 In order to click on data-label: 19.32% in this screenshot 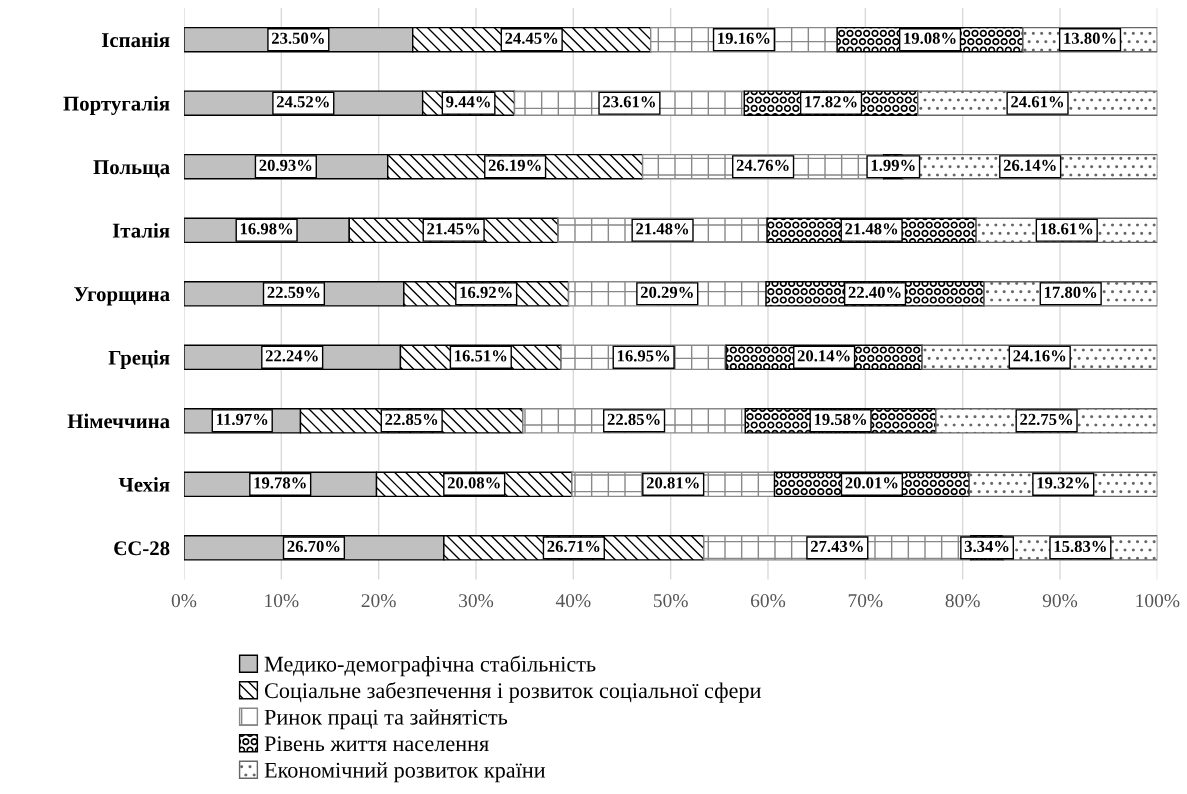, I will do `click(1063, 483)`.